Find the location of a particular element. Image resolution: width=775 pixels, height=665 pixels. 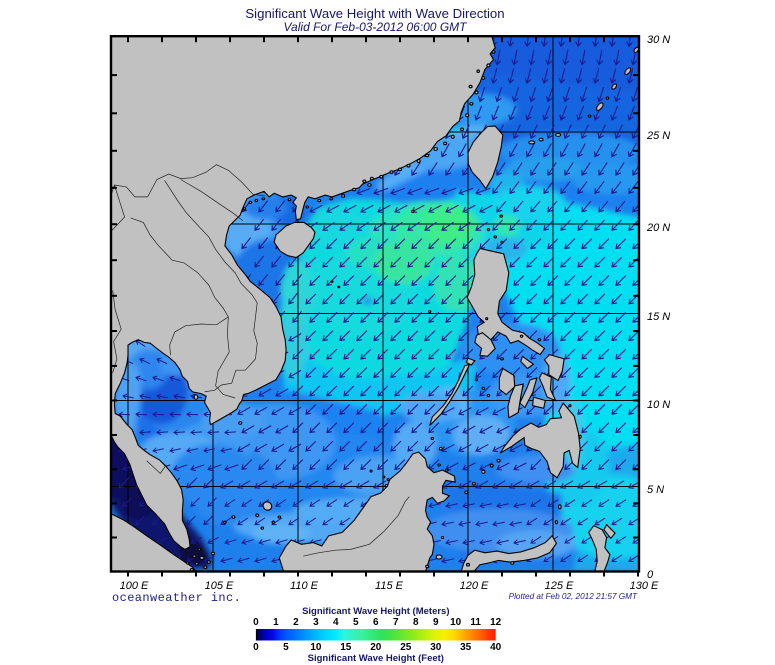

svg-text: 2 is located at coordinates (296, 622).